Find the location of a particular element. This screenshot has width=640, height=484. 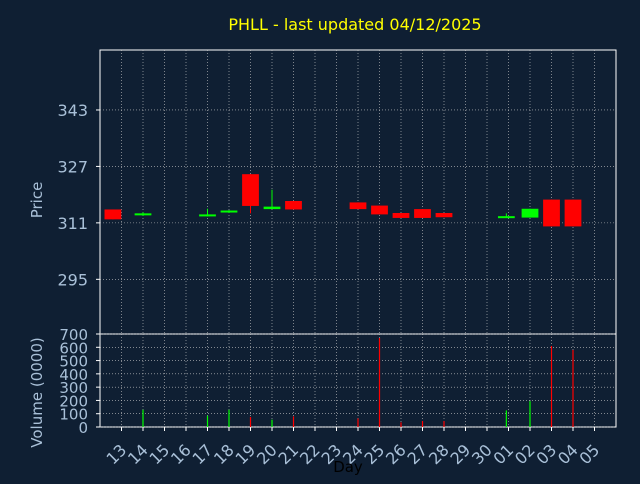

volume-tick-label: 700 is located at coordinates (73, 335).